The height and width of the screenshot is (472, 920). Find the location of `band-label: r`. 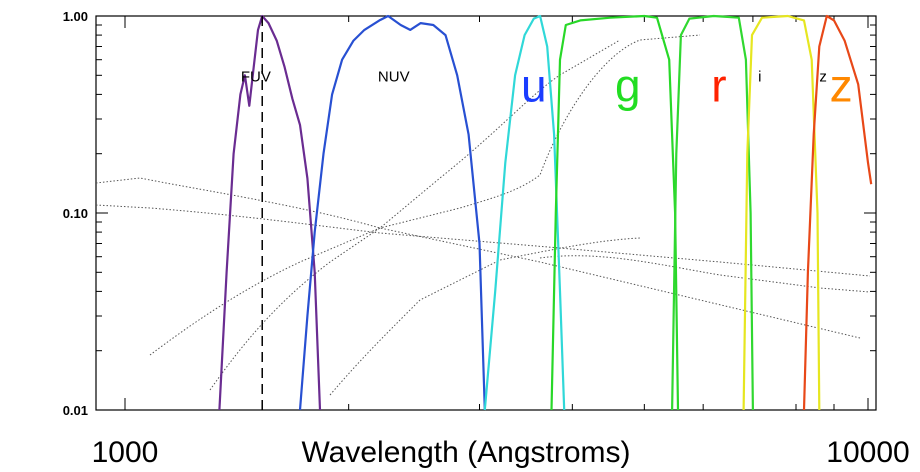

band-label: r is located at coordinates (718, 85).